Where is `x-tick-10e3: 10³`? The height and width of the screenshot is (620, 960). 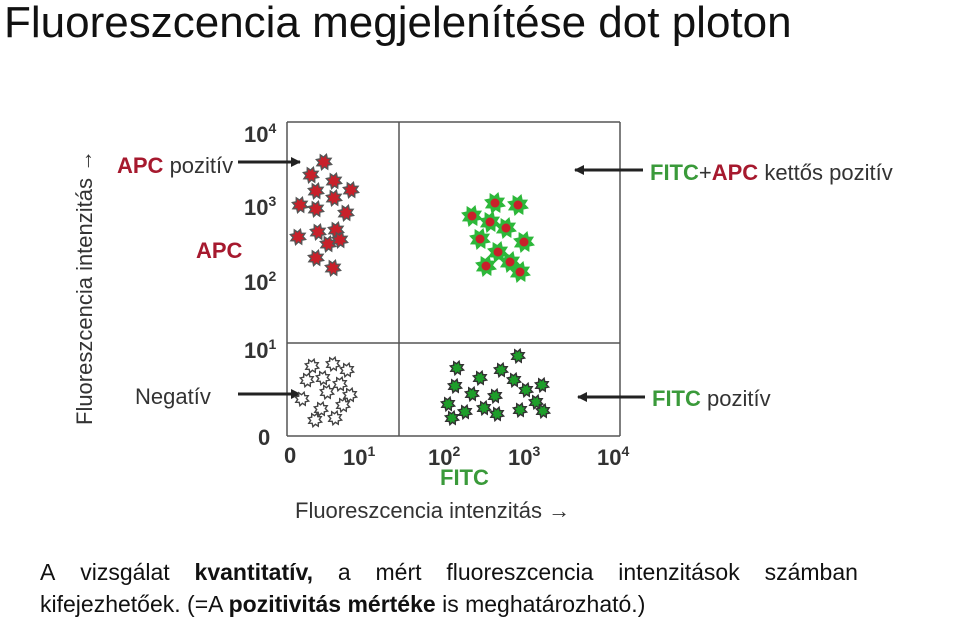 x-tick-10e3: 10³ is located at coordinates (524, 456).